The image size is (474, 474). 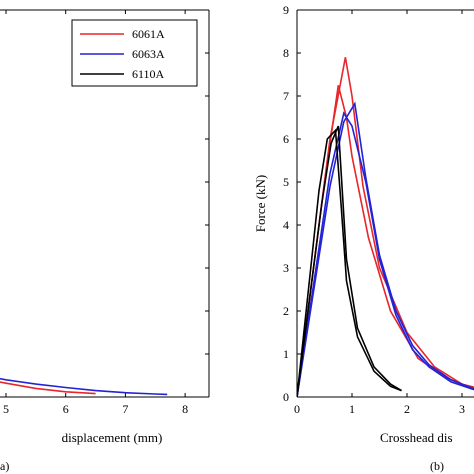 What do you see at coordinates (286, 96) in the screenshot?
I see `panel-b-y-tick-label: 7` at bounding box center [286, 96].